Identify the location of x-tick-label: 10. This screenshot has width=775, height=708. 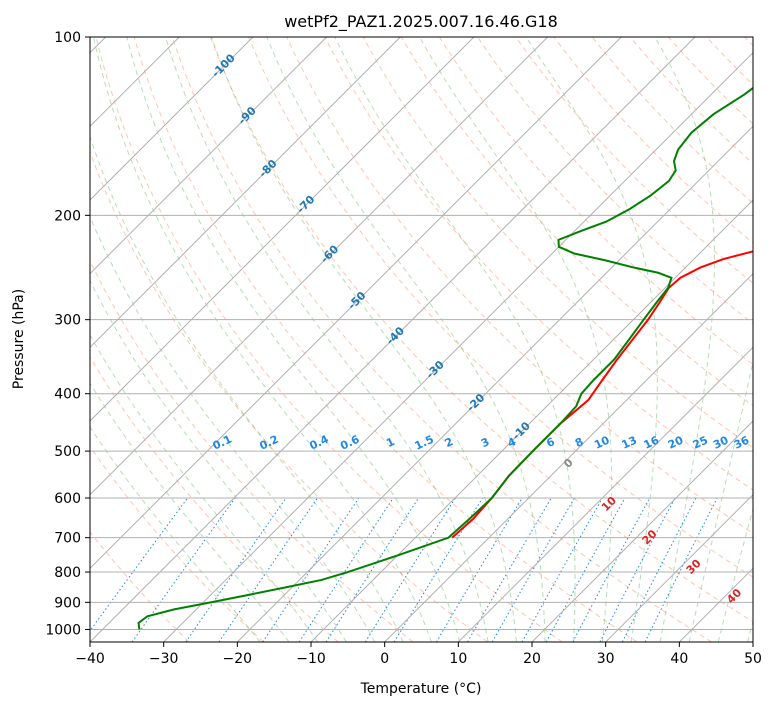
(458, 659).